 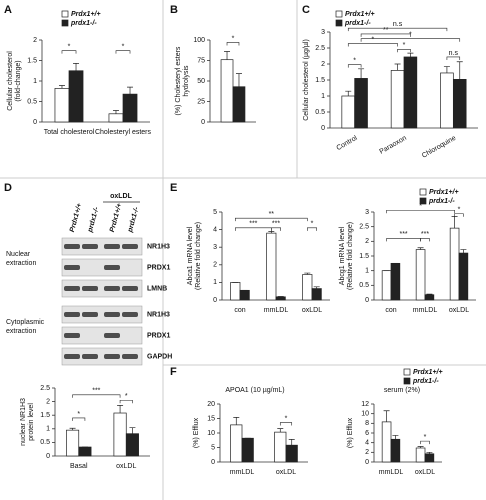 I want to click on y-tick-label: 0.5, so click(x=320, y=112).